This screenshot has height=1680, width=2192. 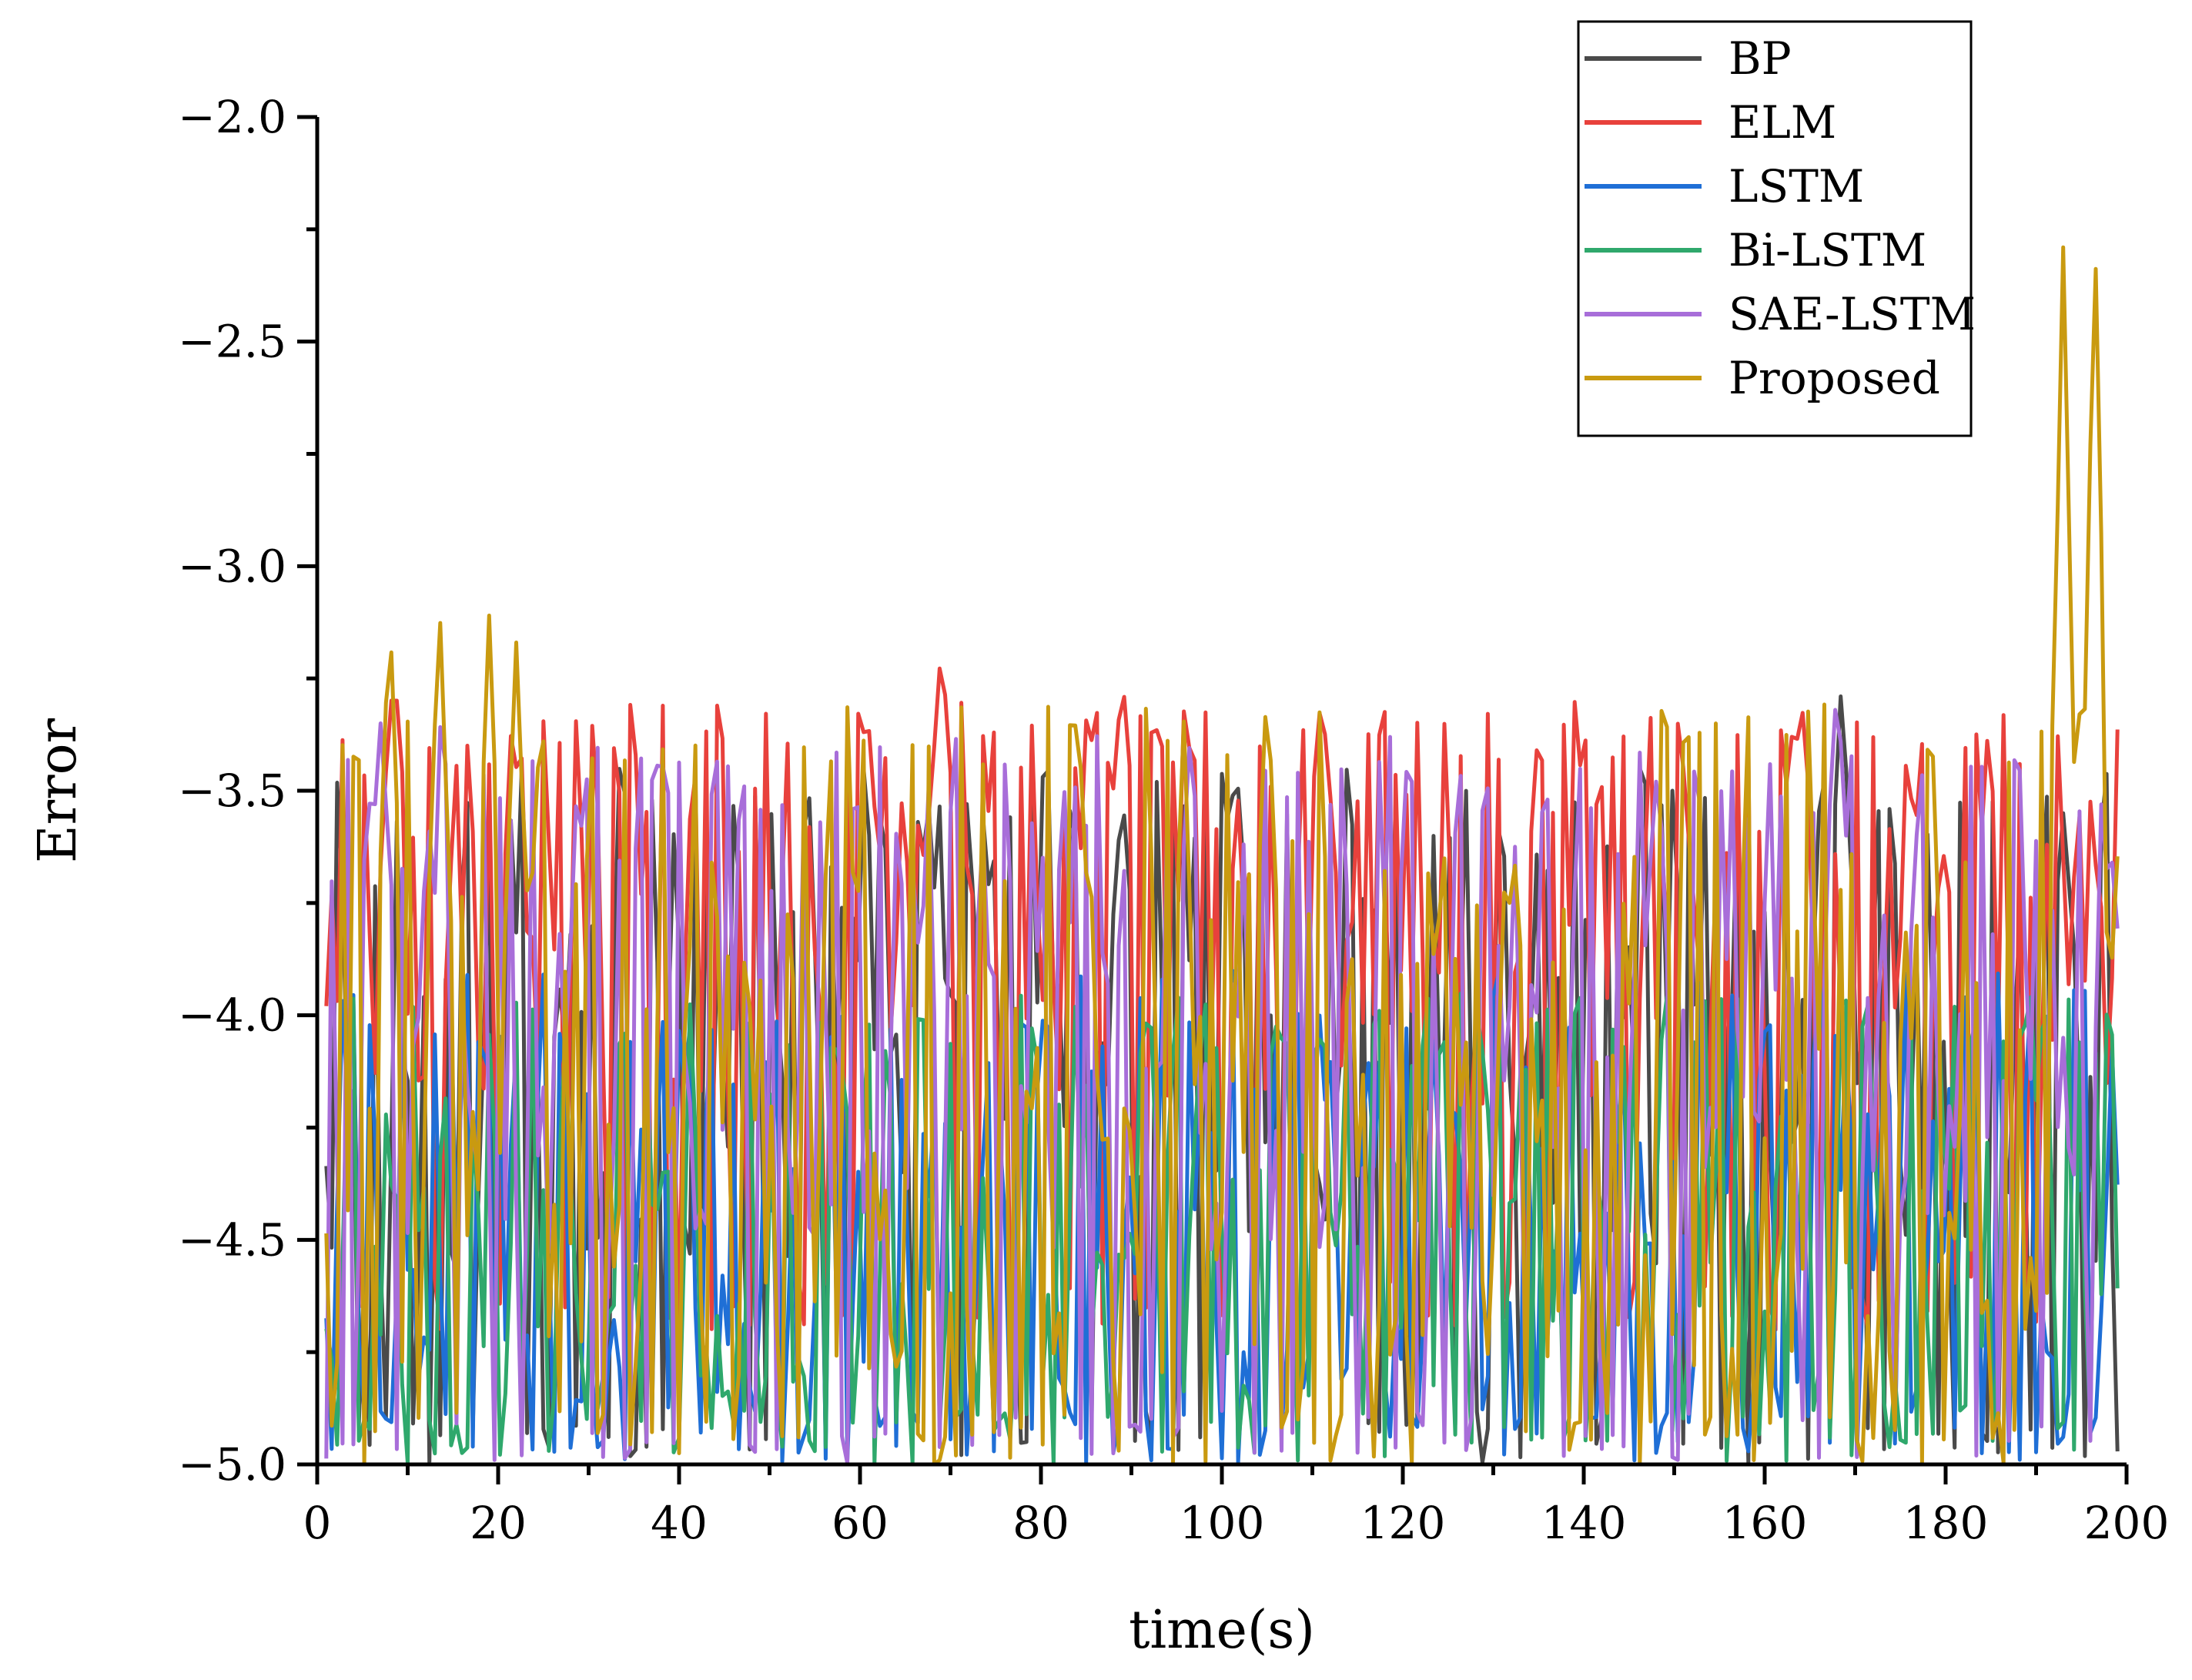 I want to click on y-tick-label: −2.0, so click(x=232, y=117).